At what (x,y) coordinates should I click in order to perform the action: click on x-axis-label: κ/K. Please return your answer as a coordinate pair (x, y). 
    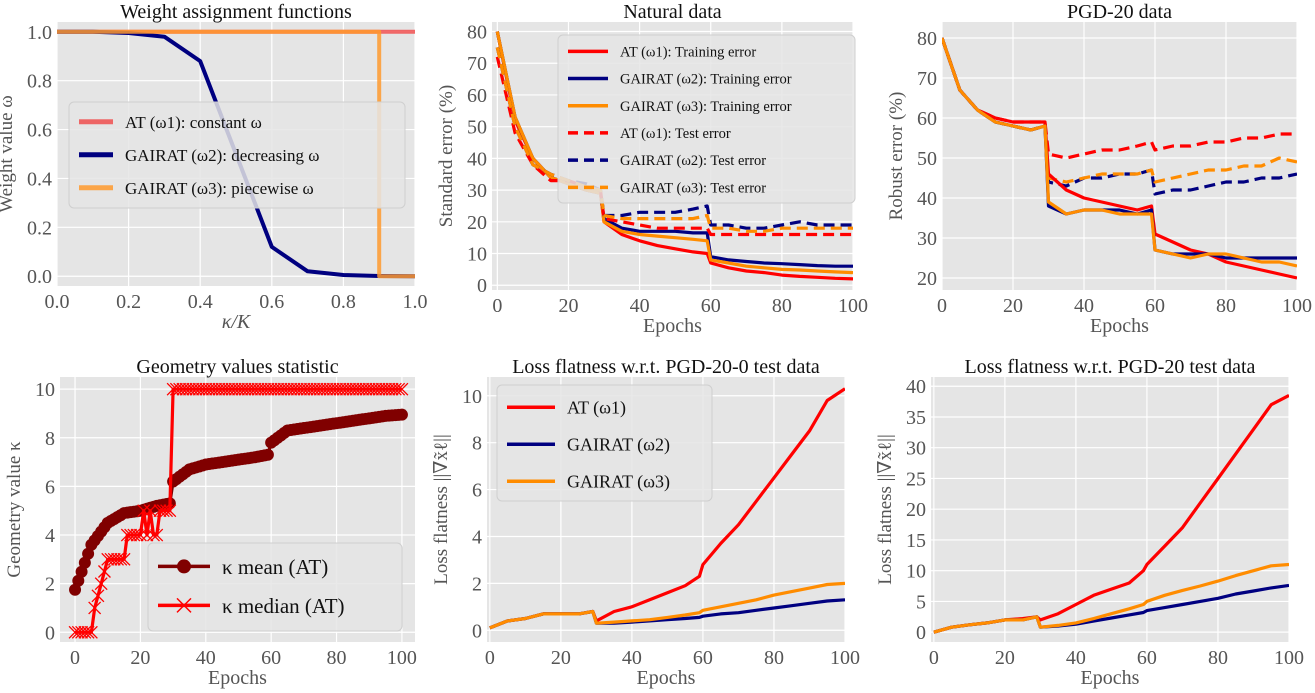
    Looking at the image, I should click on (237, 322).